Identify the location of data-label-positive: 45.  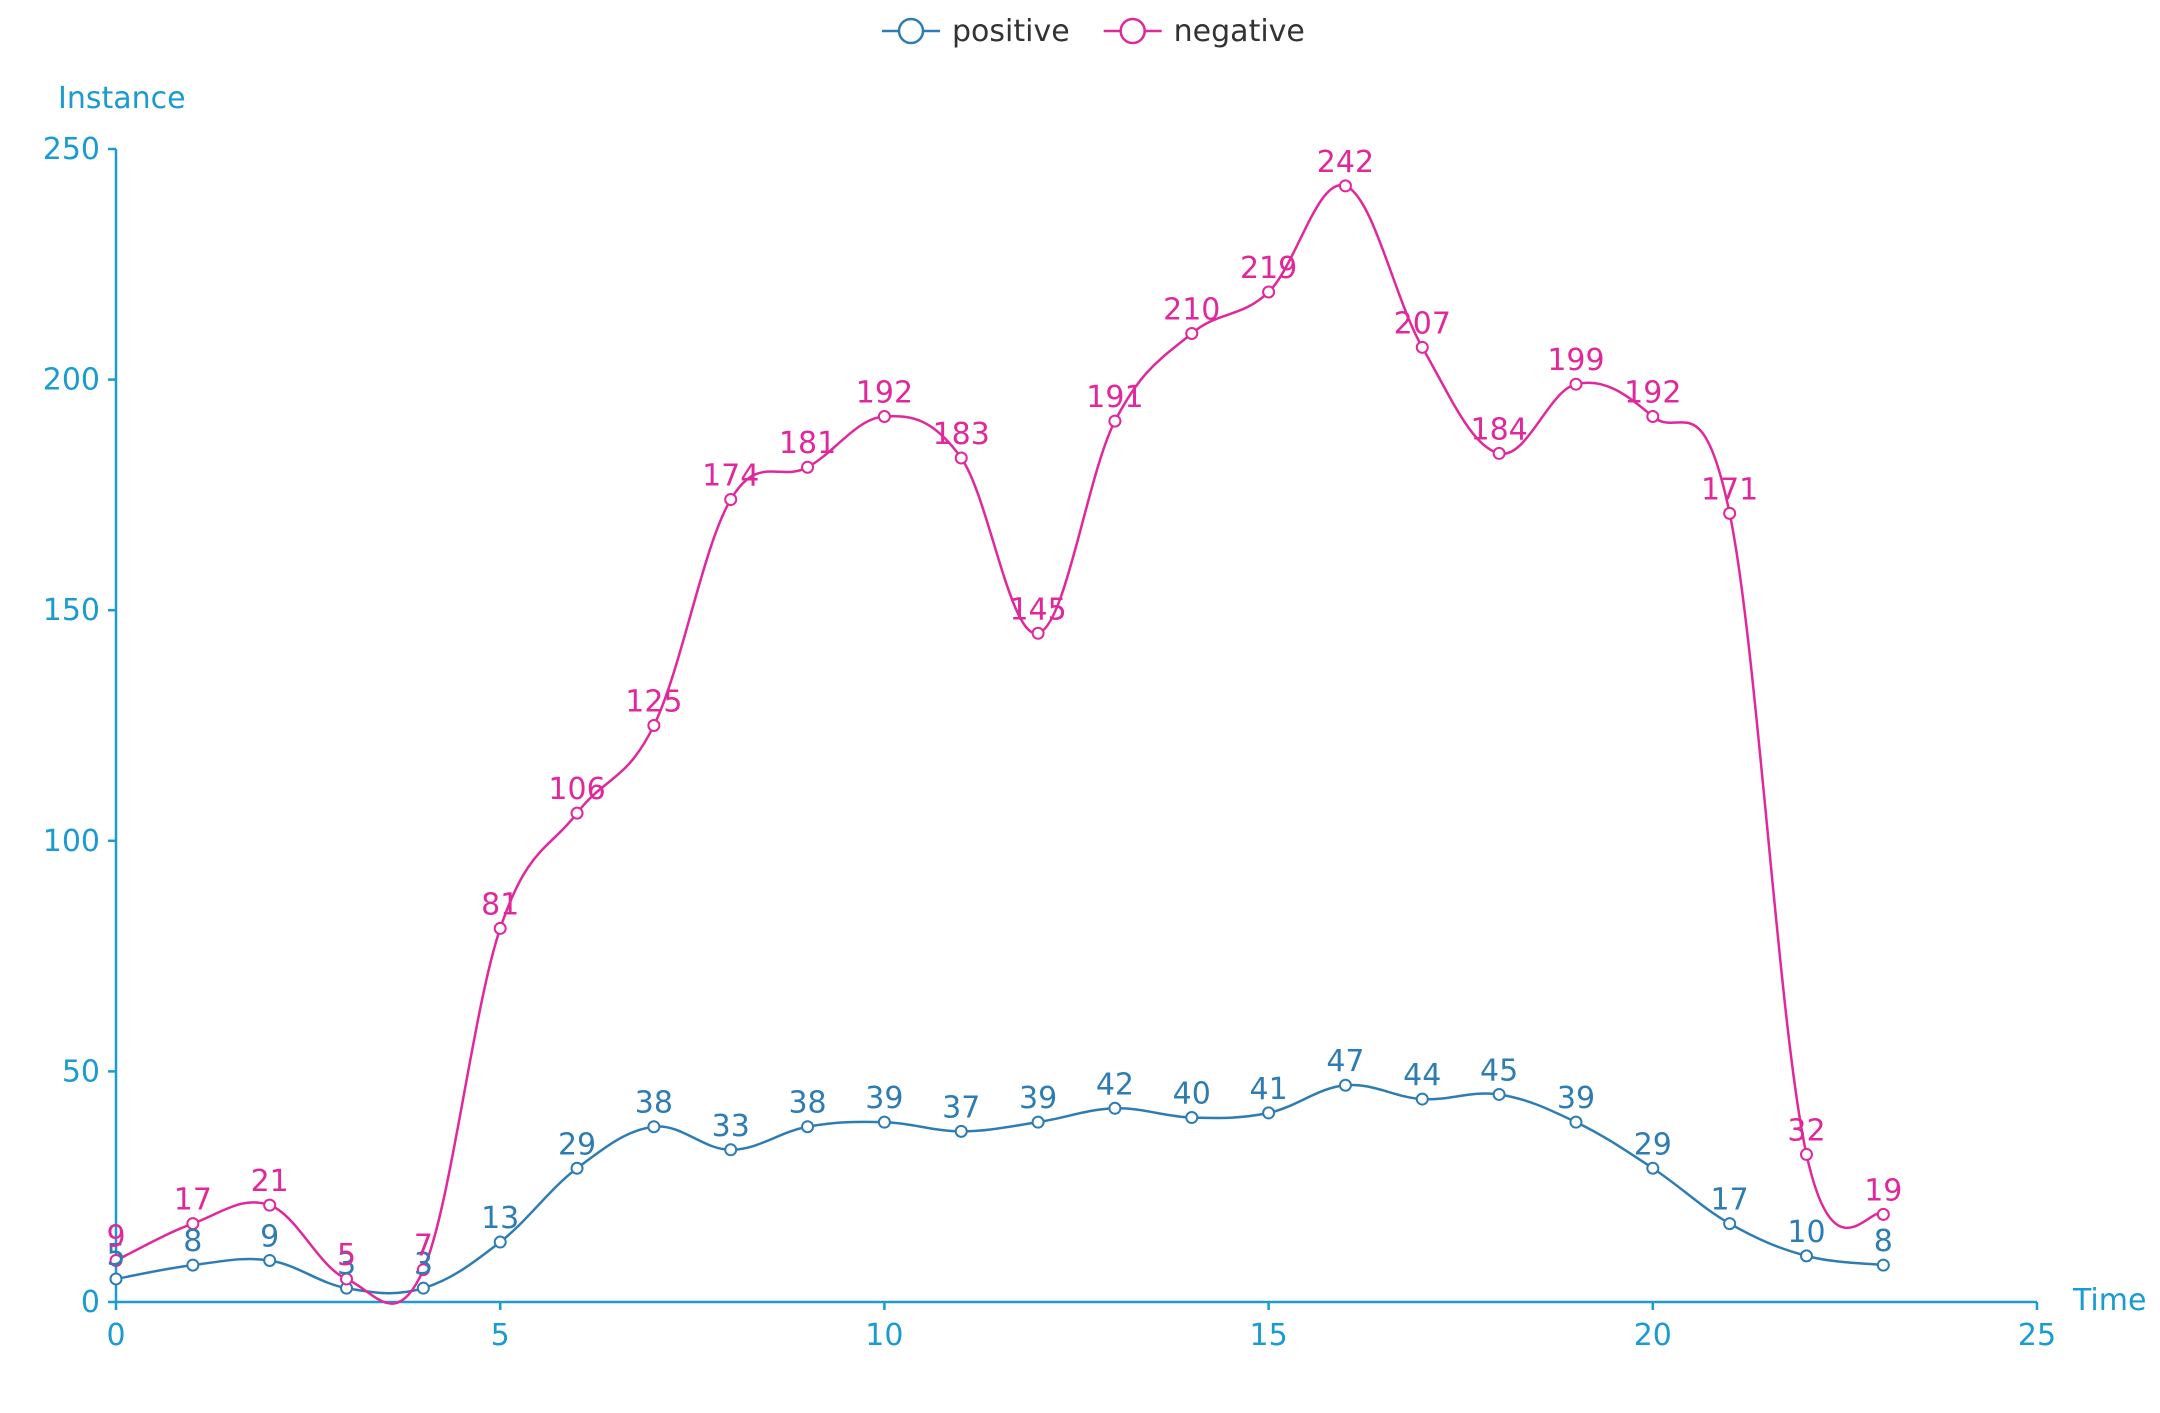
(1499, 1070).